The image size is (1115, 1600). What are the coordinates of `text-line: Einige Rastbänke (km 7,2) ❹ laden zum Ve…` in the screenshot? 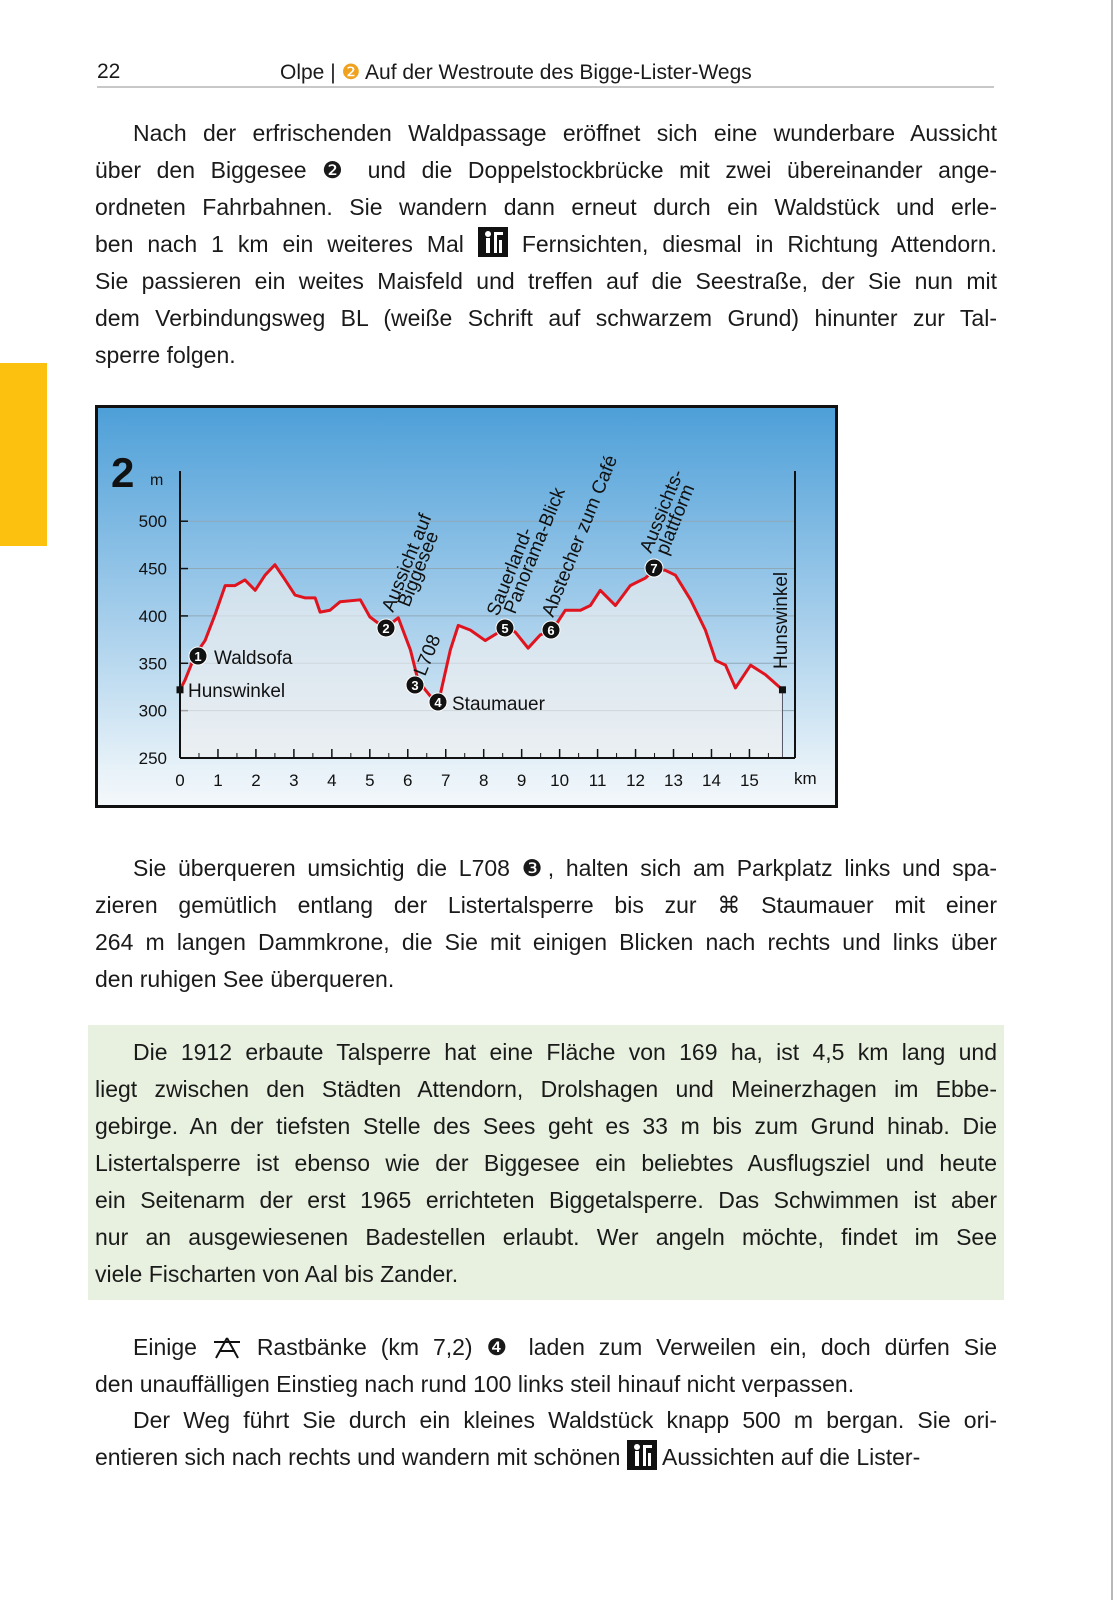 It's located at (546, 1347).